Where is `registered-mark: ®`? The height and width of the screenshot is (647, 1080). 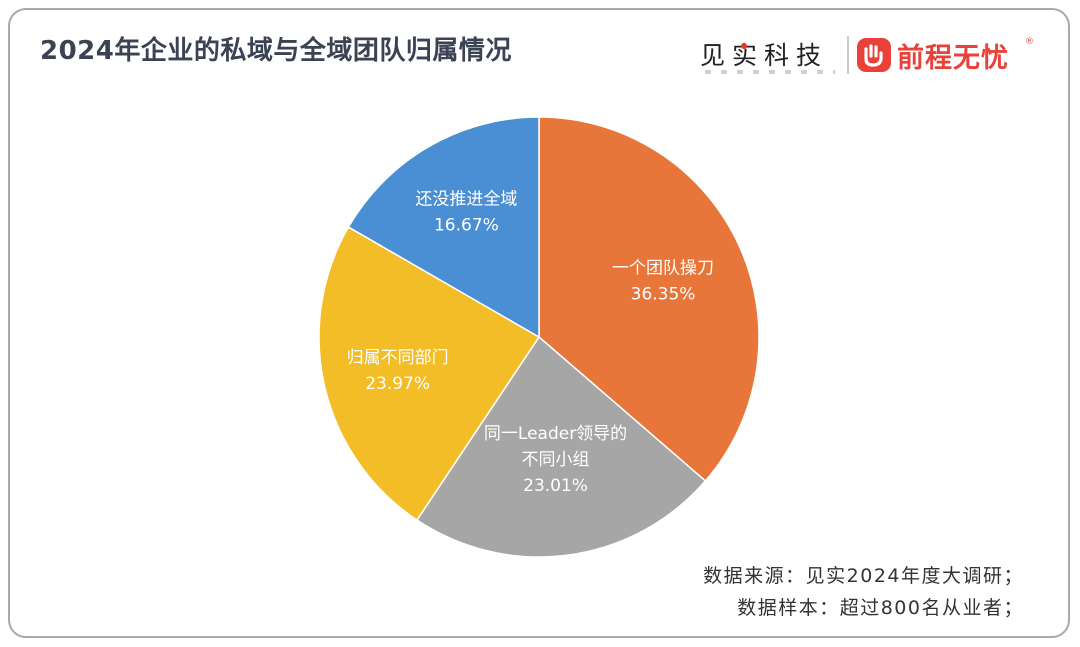 registered-mark: ® is located at coordinates (1029, 42).